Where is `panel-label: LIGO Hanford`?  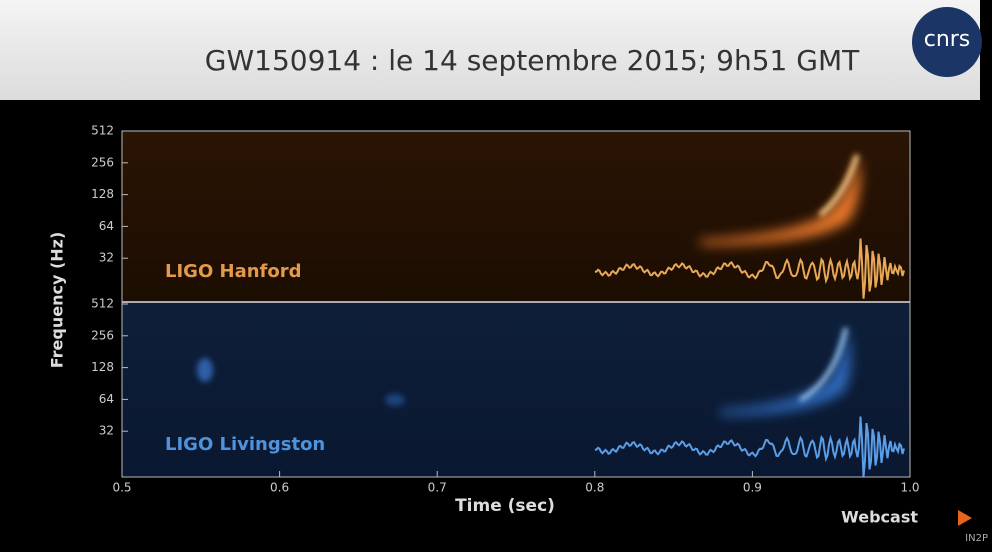 panel-label: LIGO Hanford is located at coordinates (233, 271).